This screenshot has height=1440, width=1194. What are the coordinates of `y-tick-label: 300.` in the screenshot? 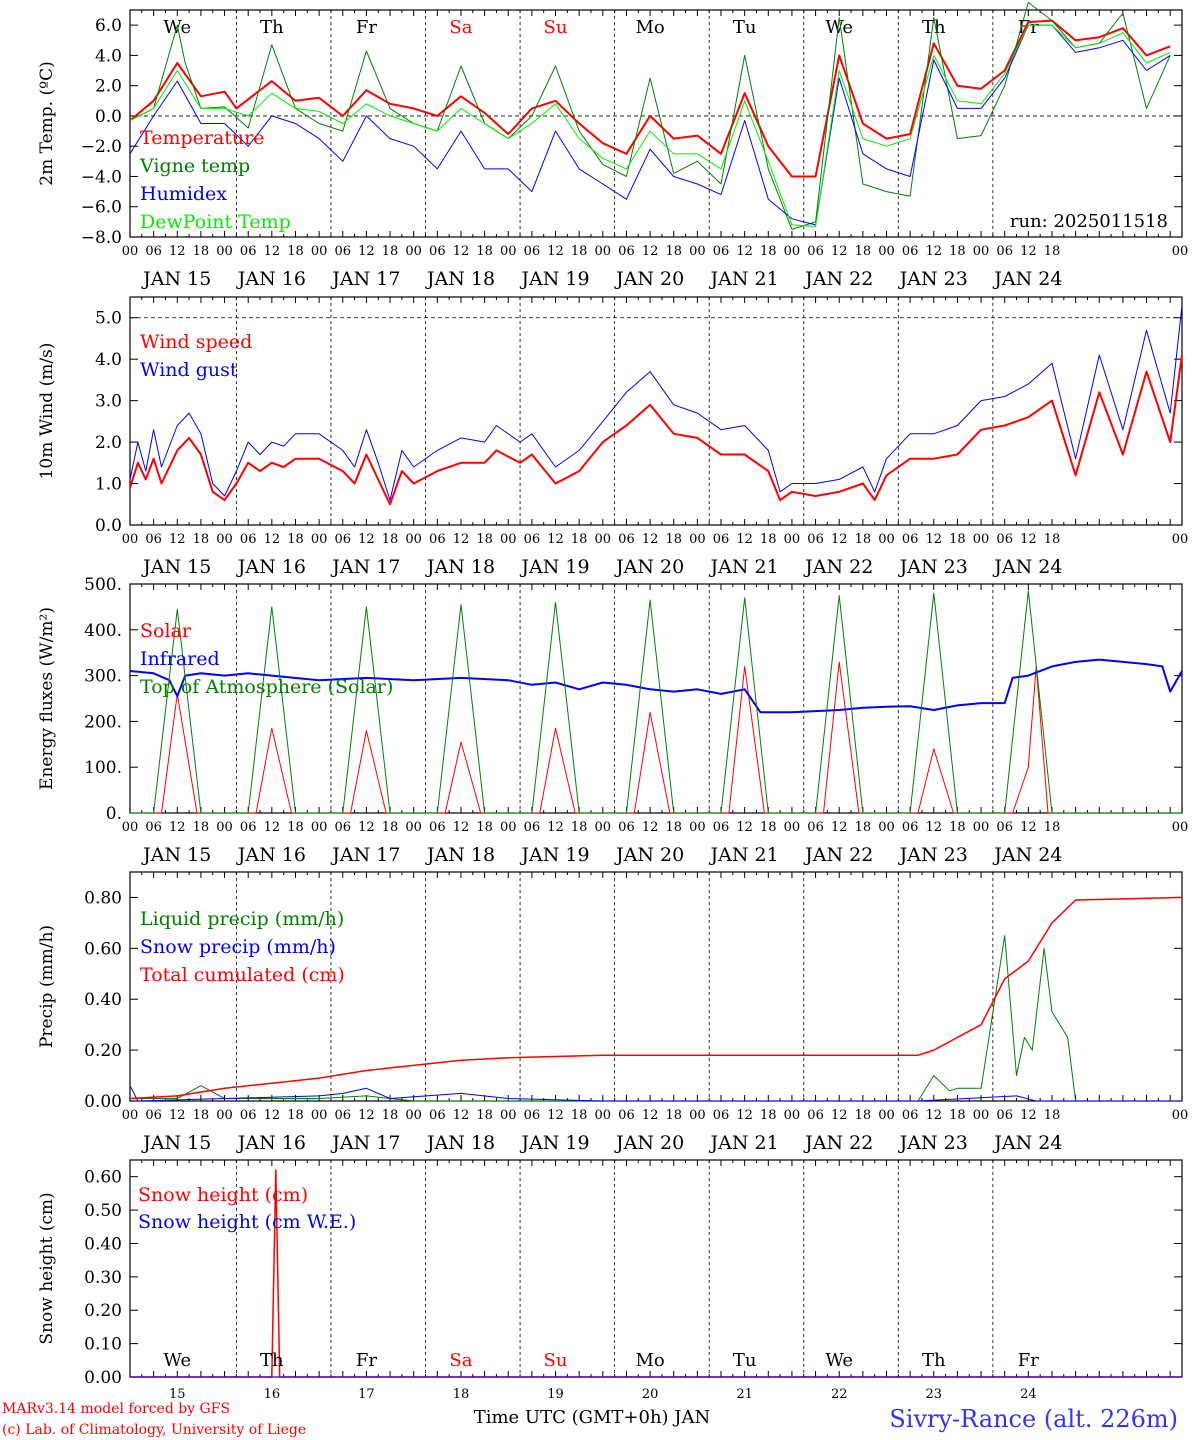 It's located at (103, 677).